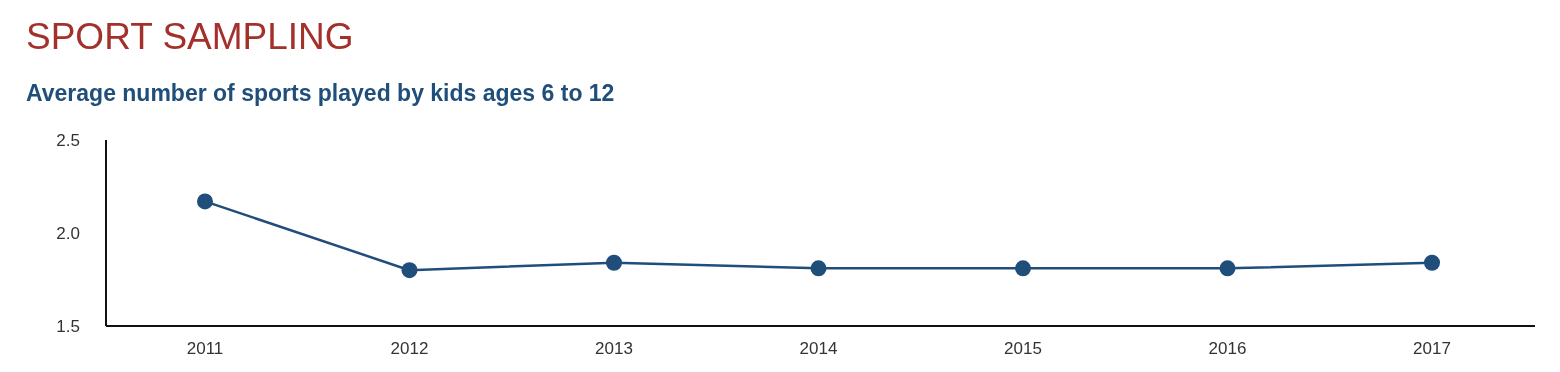 The image size is (1560, 372). What do you see at coordinates (614, 349) in the screenshot?
I see `x-tick-label: 2013` at bounding box center [614, 349].